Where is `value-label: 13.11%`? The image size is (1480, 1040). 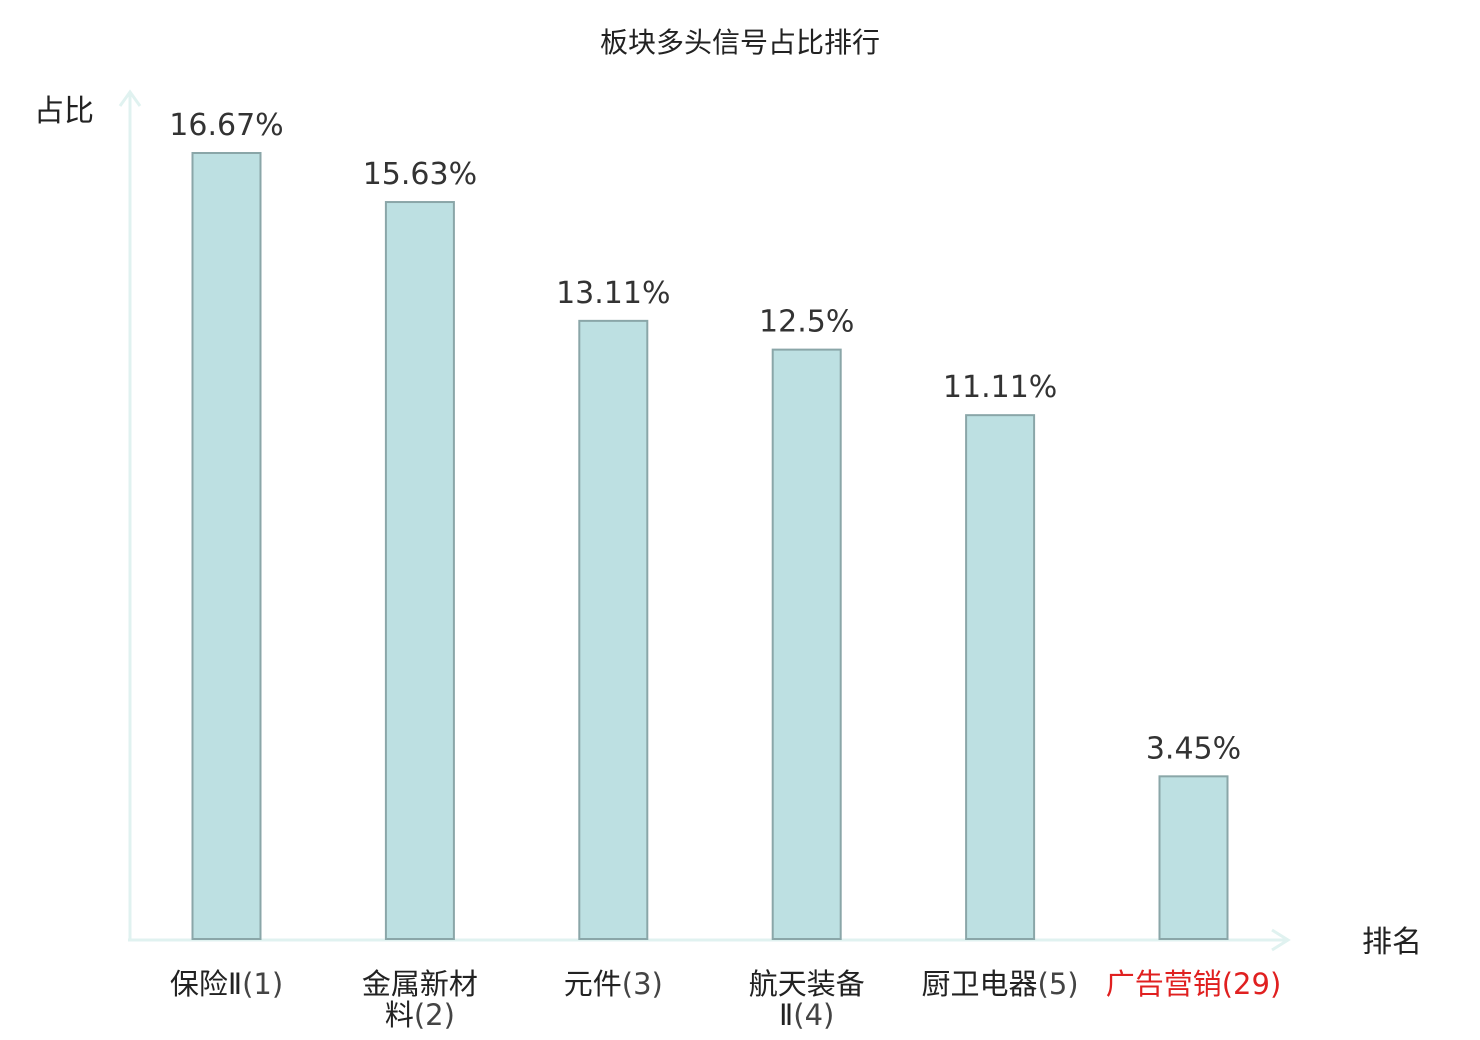 value-label: 13.11% is located at coordinates (613, 293).